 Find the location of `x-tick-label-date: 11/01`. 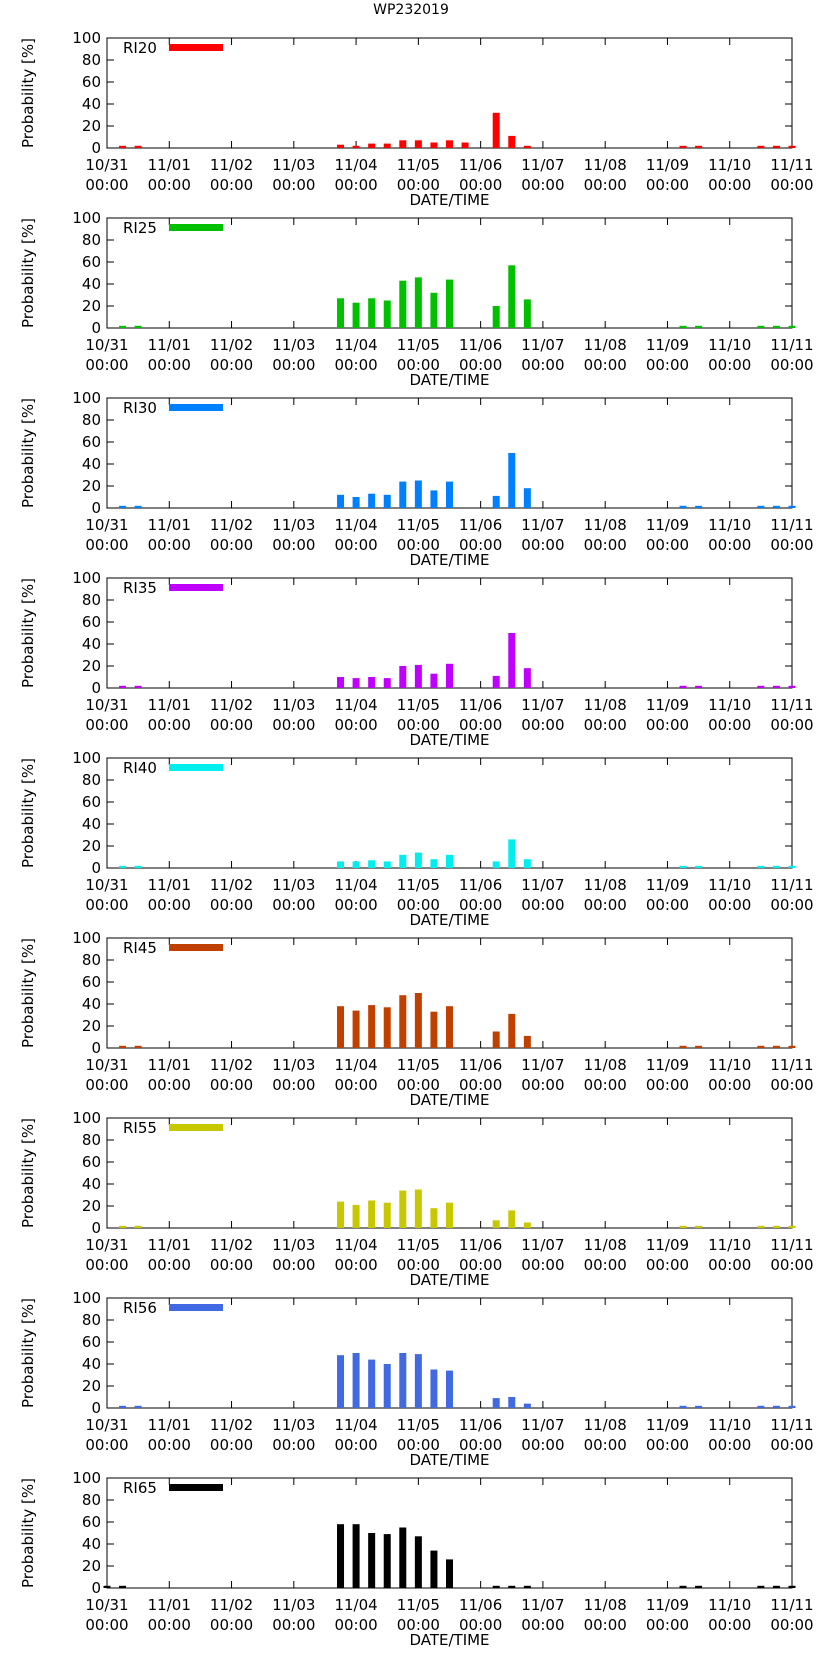

x-tick-label-date: 11/01 is located at coordinates (169, 165).